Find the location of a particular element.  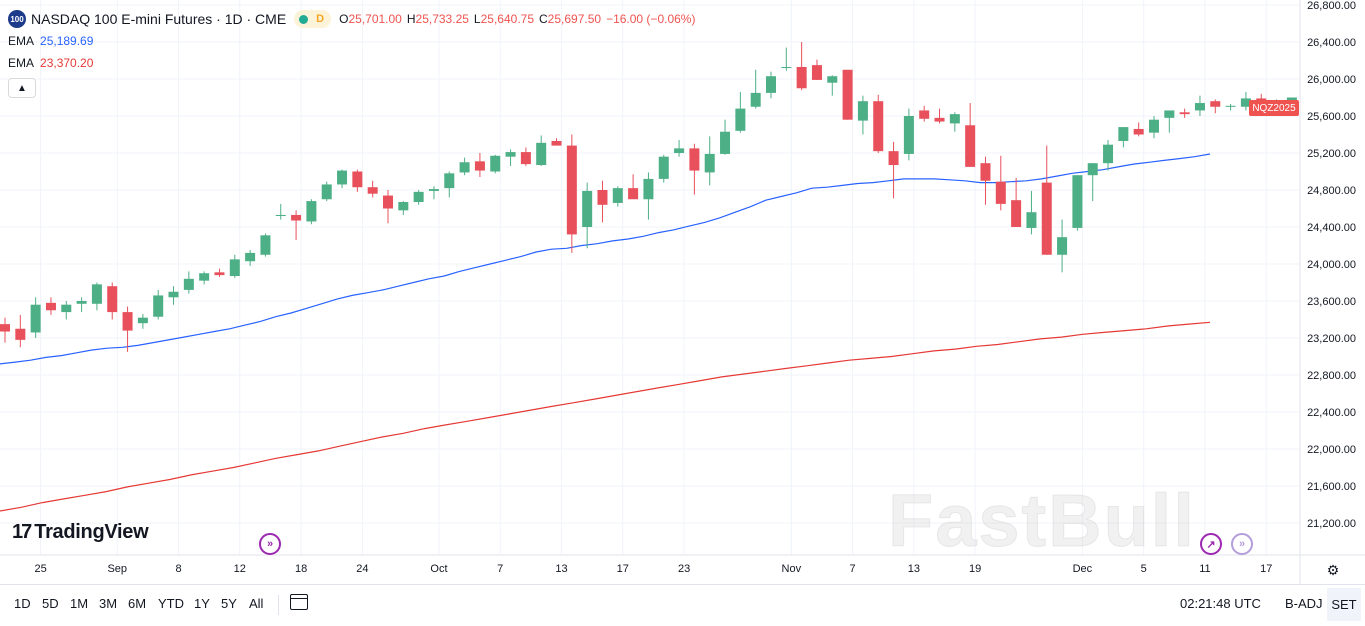

indicator-name: EMA is located at coordinates (21, 41).